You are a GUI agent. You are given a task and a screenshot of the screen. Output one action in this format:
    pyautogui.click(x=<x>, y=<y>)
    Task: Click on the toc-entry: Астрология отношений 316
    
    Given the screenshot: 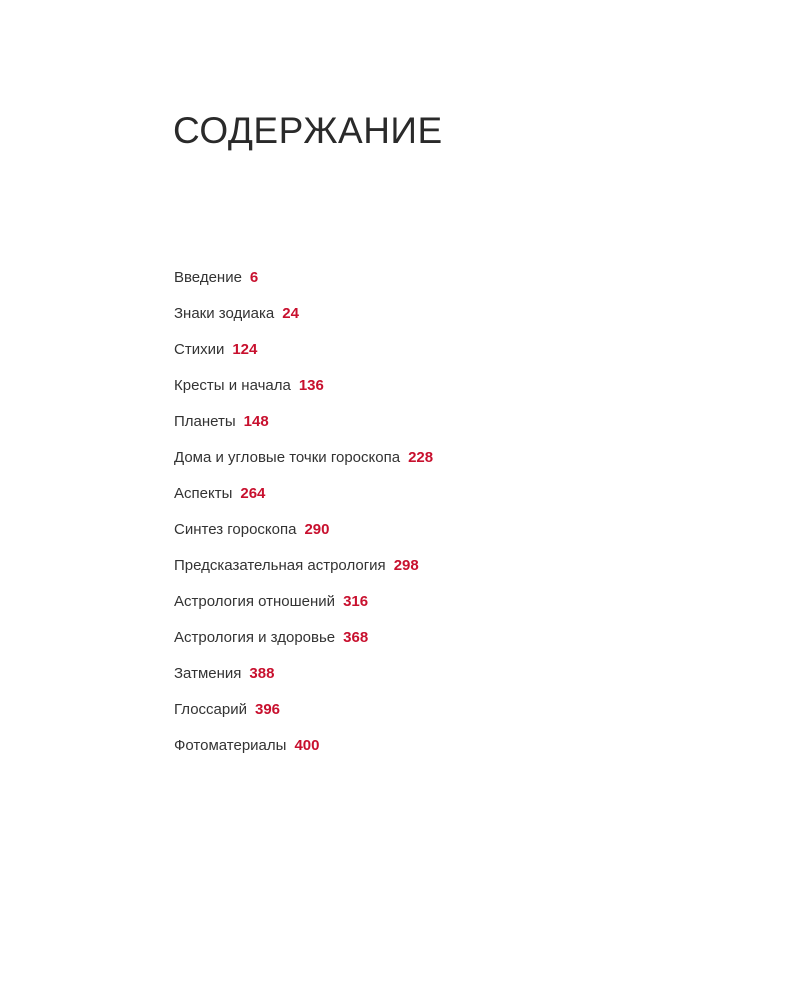 What is the action you would take?
    pyautogui.click(x=303, y=610)
    